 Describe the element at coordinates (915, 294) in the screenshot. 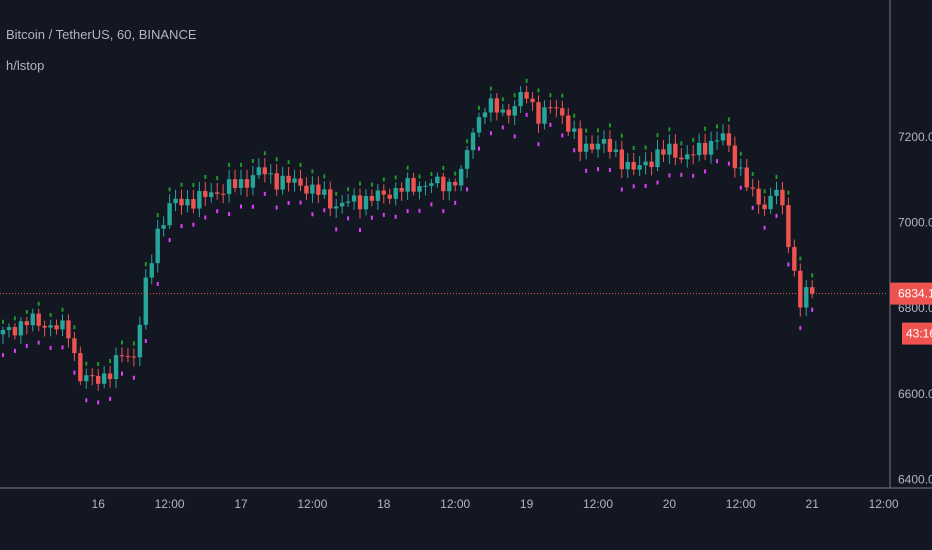

I see `last-price-tag-text: 6834.14` at that location.